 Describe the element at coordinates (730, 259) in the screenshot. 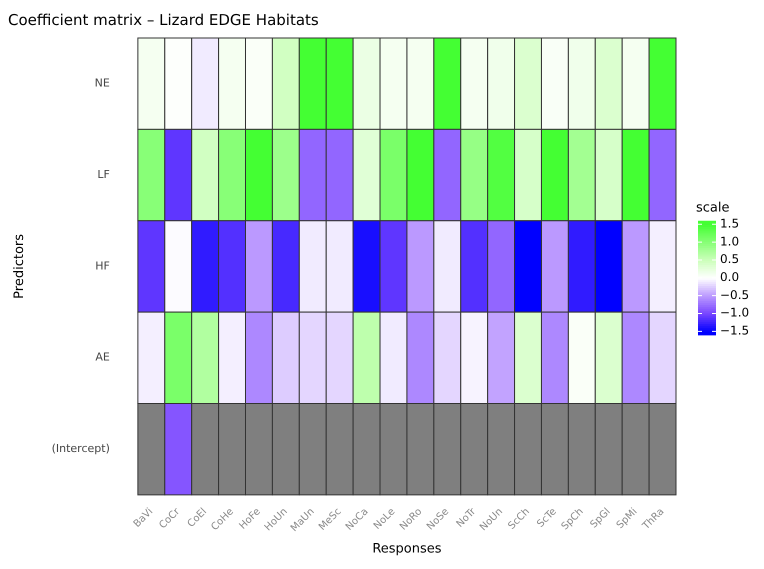

I see `color-bar-label: 0.5` at that location.